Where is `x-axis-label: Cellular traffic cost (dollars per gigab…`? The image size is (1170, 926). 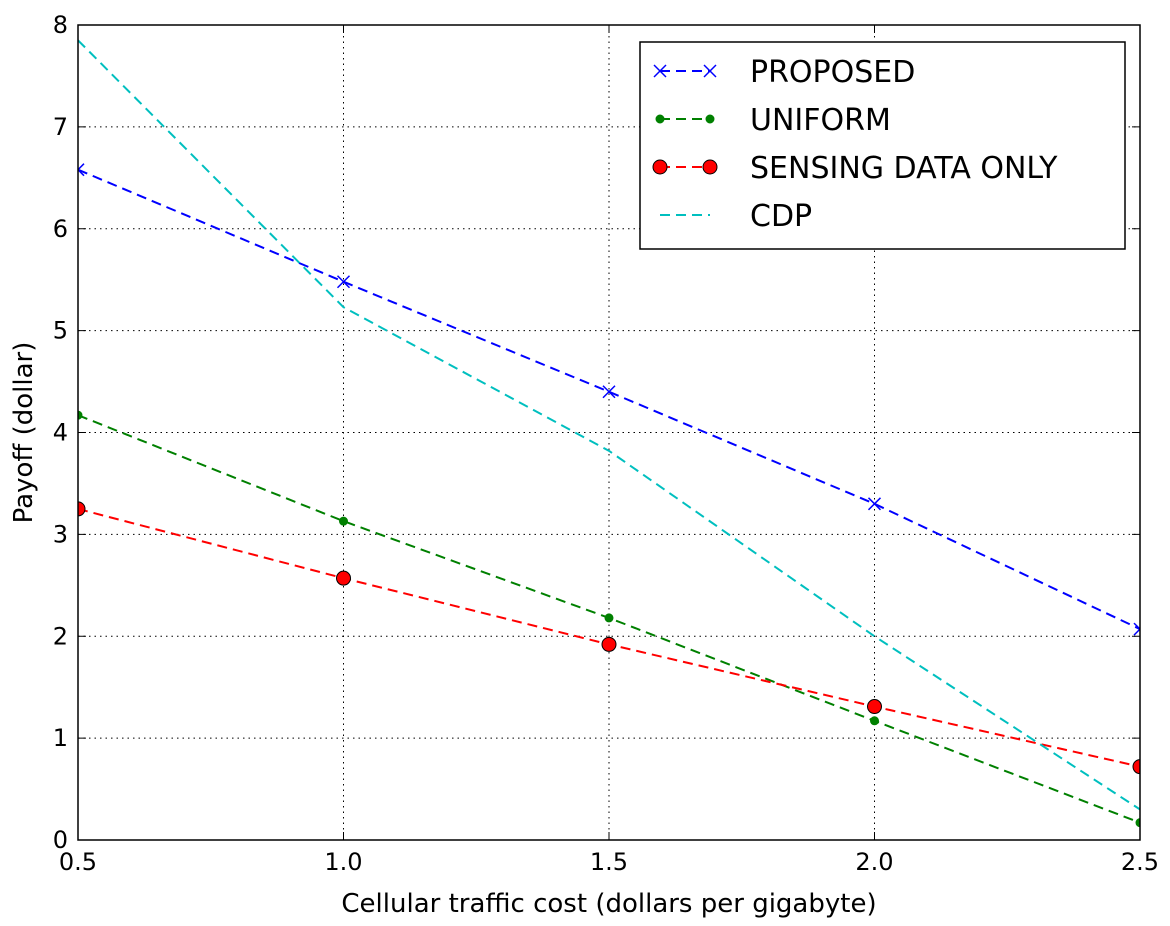 x-axis-label: Cellular traffic cost (dollars per gigab… is located at coordinates (608, 904).